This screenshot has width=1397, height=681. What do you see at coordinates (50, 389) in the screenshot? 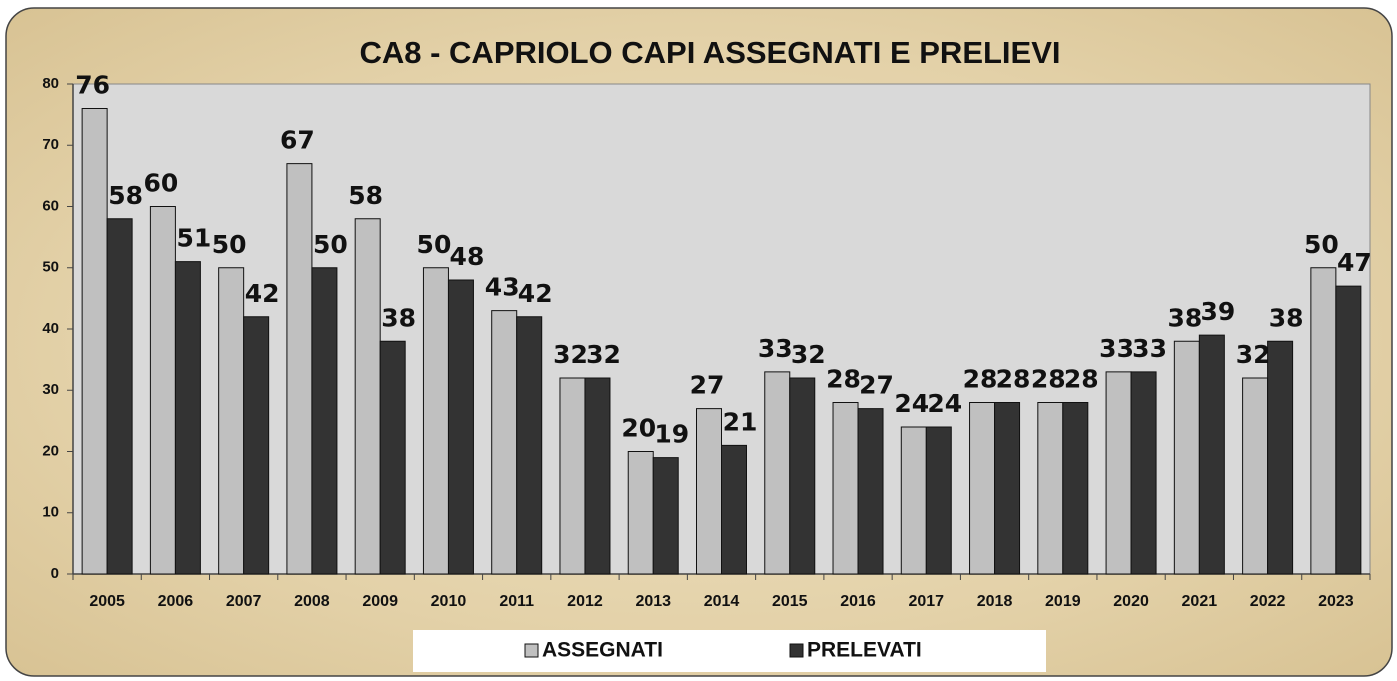
I see `y-tick-label: 30` at bounding box center [50, 389].